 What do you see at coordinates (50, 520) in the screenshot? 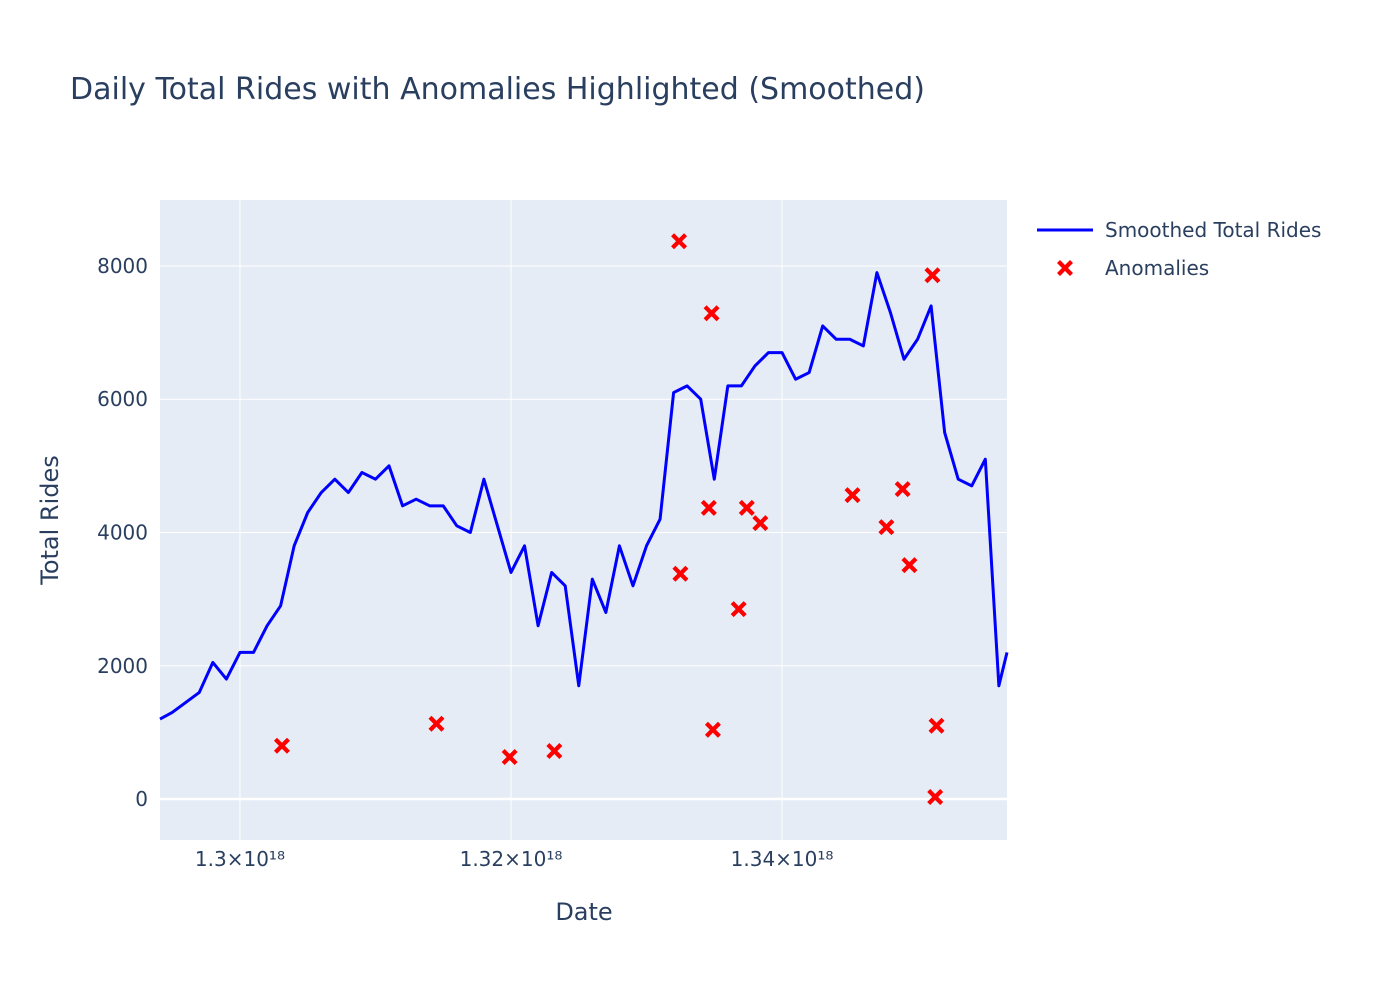
I see `y-axis-title: Total Rides` at bounding box center [50, 520].